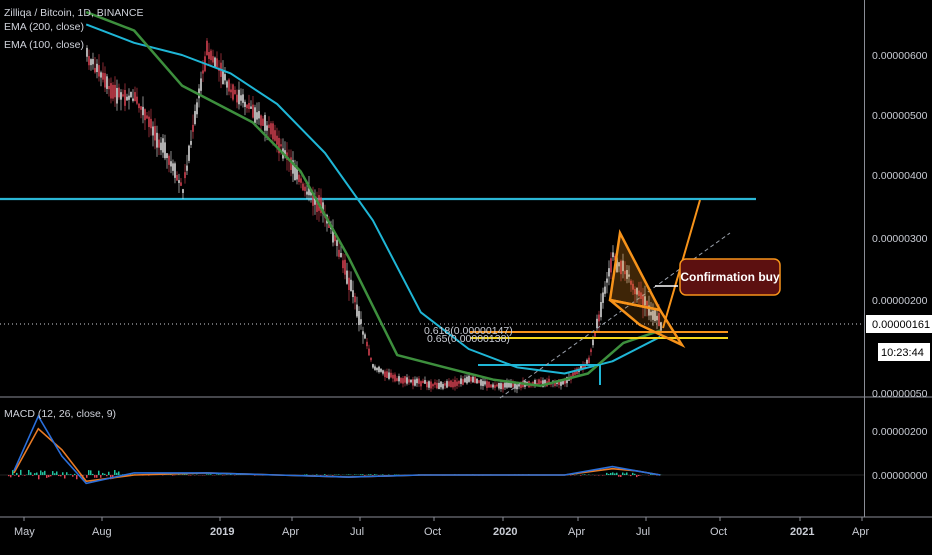  Describe the element at coordinates (73, 13) in the screenshot. I see `chart-title: Zilliqa / Bitcoin, 1D, BINANCE` at that location.